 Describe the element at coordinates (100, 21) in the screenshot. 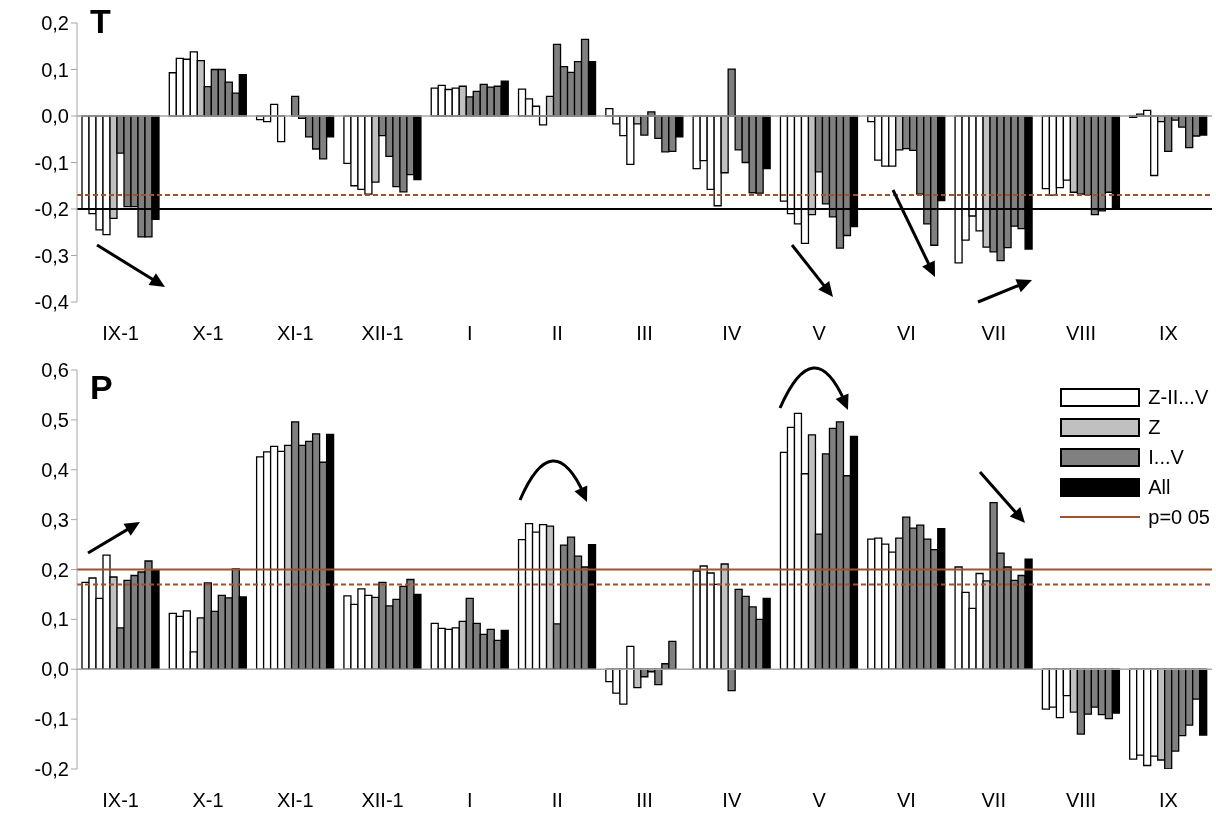

I see `chart-title: T` at that location.